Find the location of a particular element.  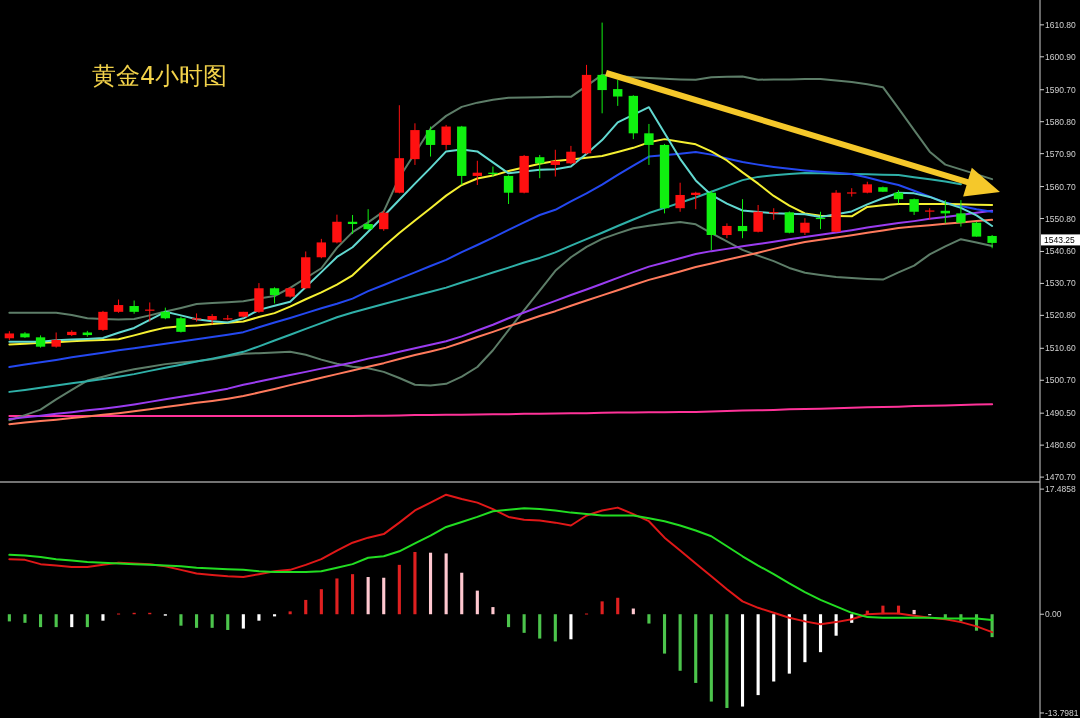

text: 1543.25 is located at coordinates (1059, 239).